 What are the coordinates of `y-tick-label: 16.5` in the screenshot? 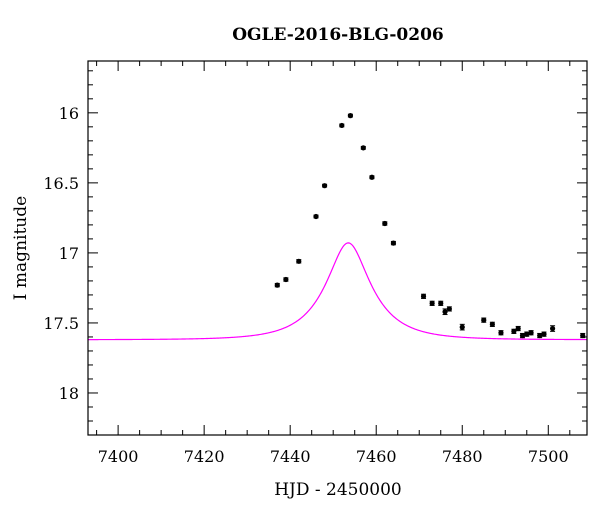 It's located at (61, 183).